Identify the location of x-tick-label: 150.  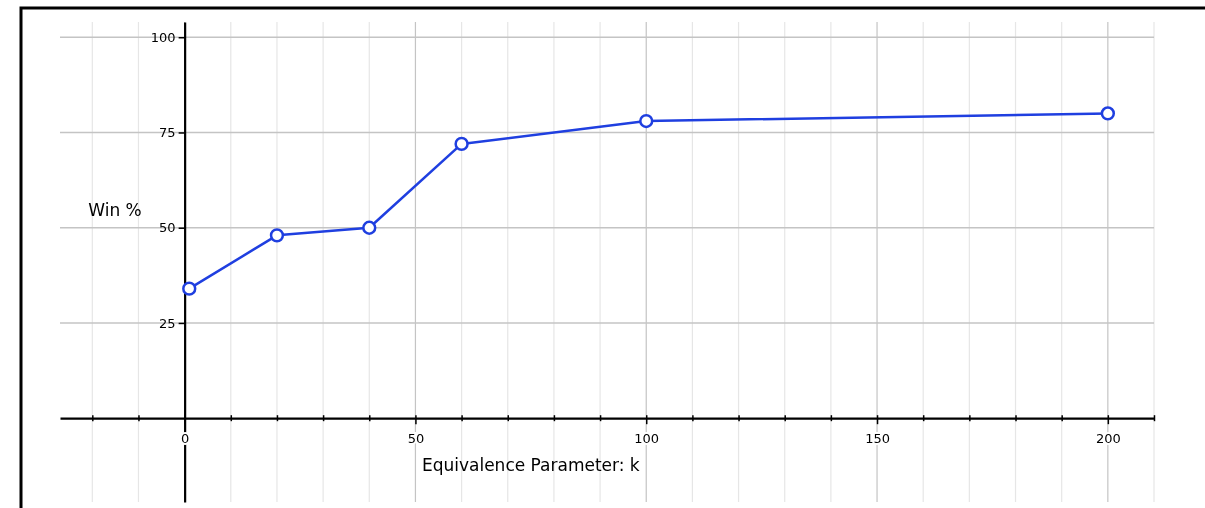
(877, 439).